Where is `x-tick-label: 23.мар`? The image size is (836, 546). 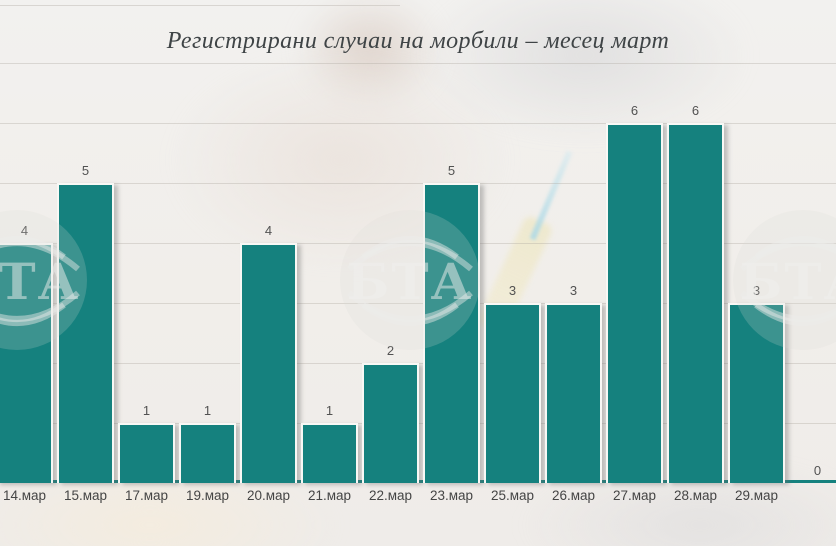 x-tick-label: 23.мар is located at coordinates (451, 495).